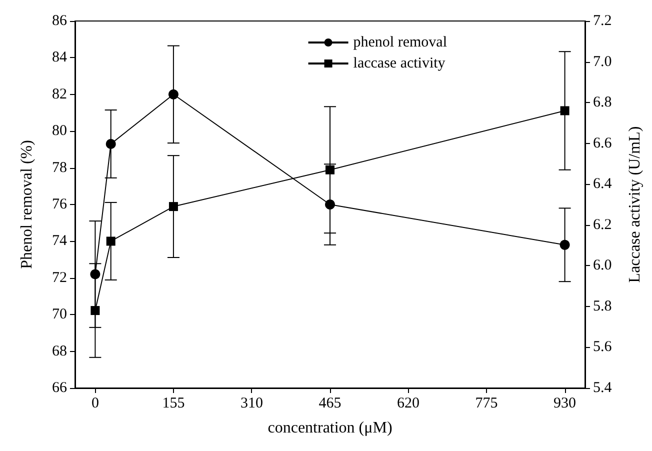  What do you see at coordinates (602, 62) in the screenshot?
I see `y2-tick-label: 7.0` at bounding box center [602, 62].